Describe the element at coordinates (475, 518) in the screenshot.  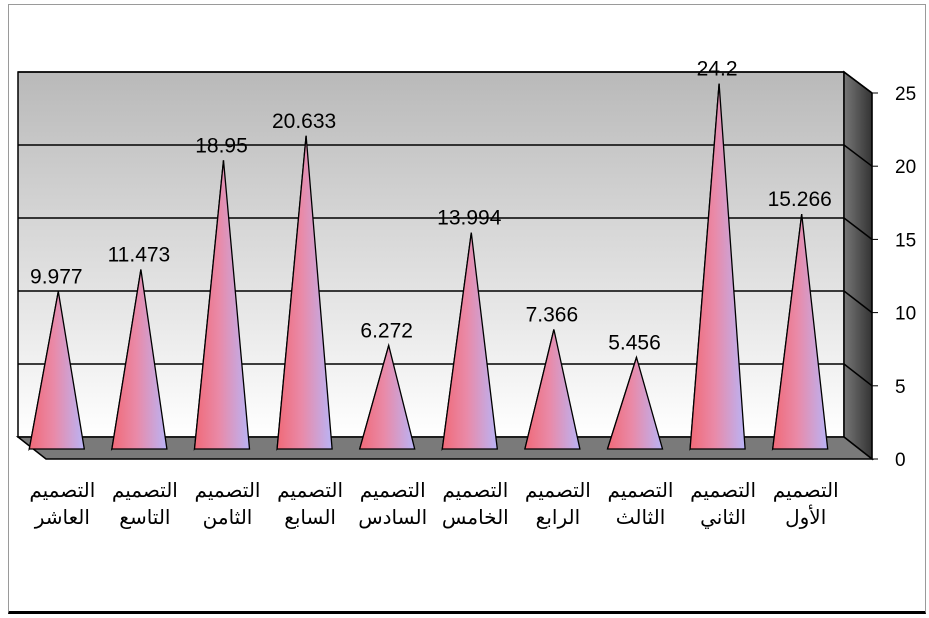
I see `category-label: الخامس` at that location.